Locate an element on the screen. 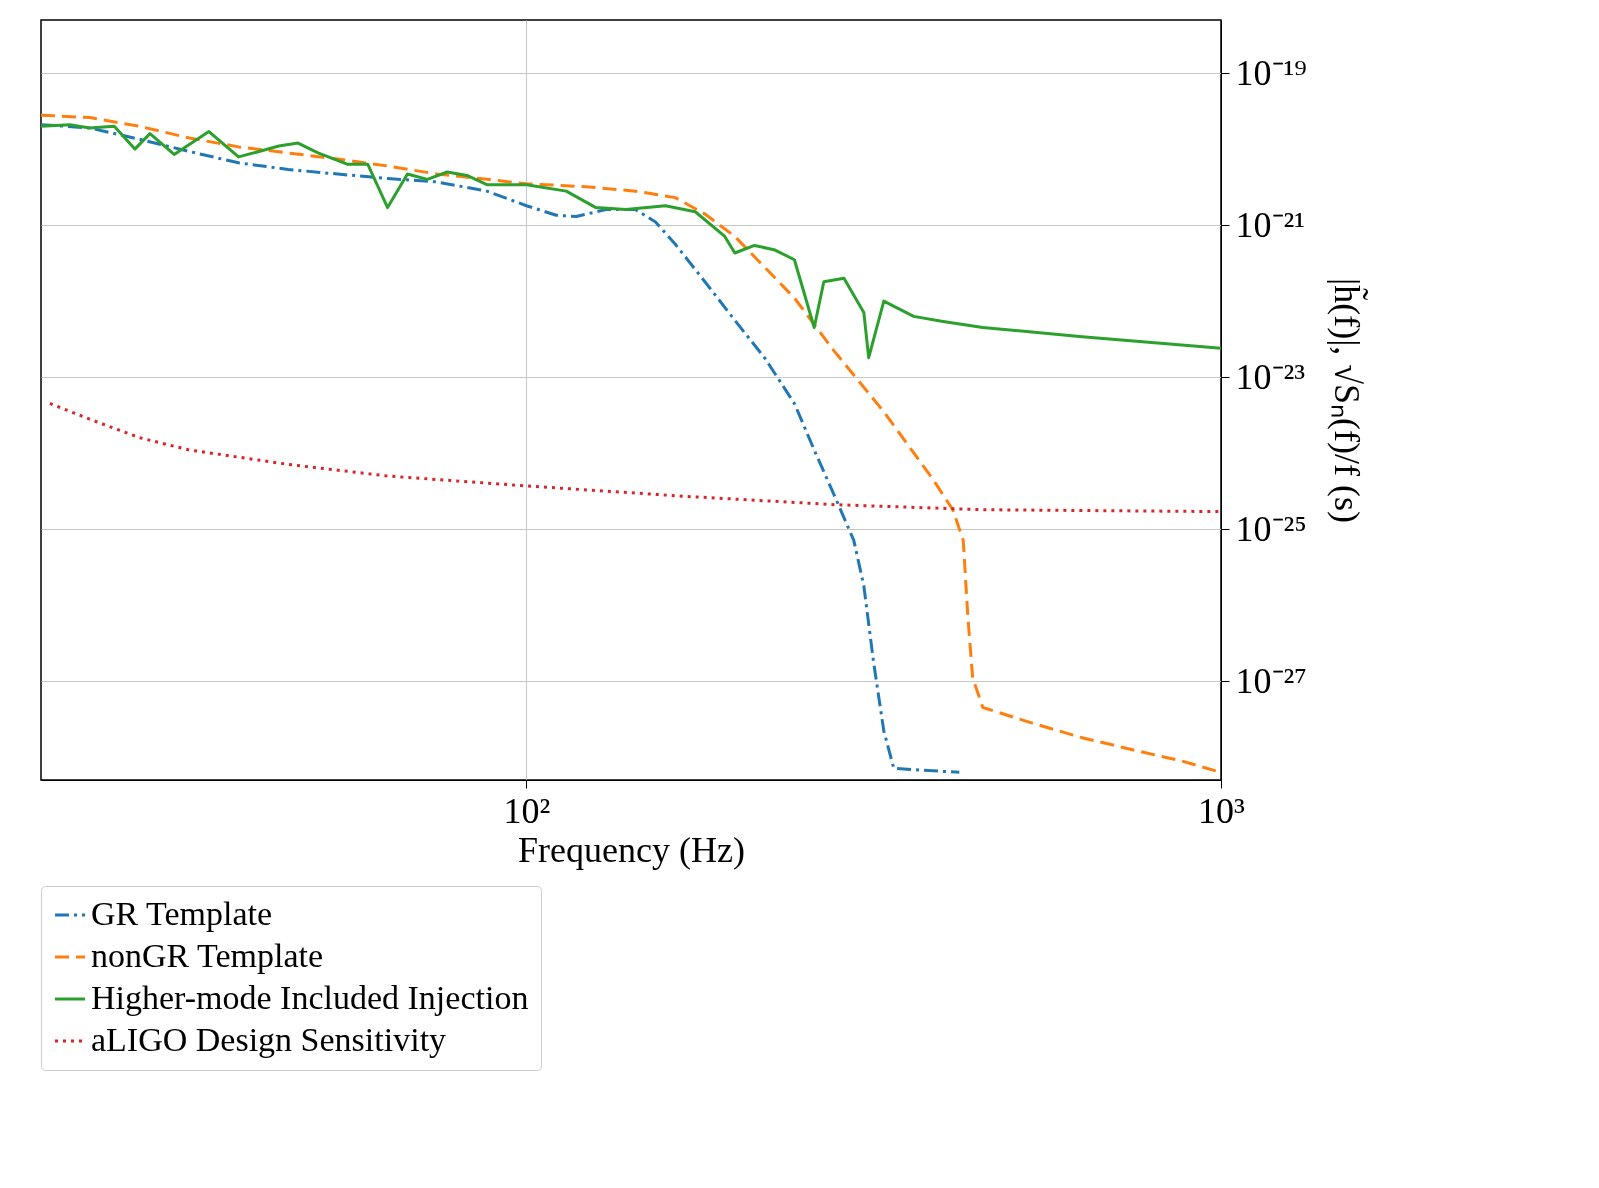 The height and width of the screenshot is (1188, 1599). y-tick-label: 10⁻¹⁹ is located at coordinates (1271, 72).